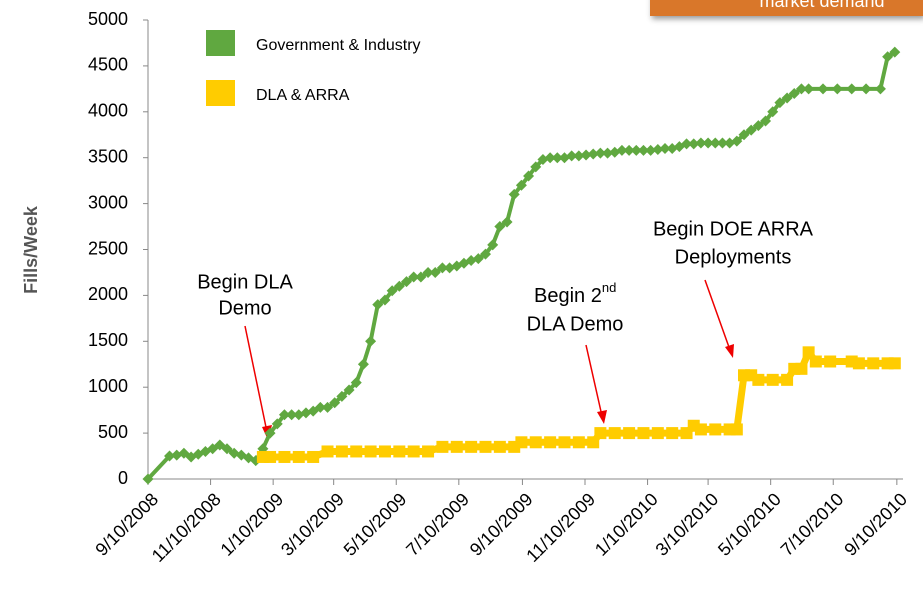  I want to click on x-tick-label: 5/10/2010, so click(749, 524).